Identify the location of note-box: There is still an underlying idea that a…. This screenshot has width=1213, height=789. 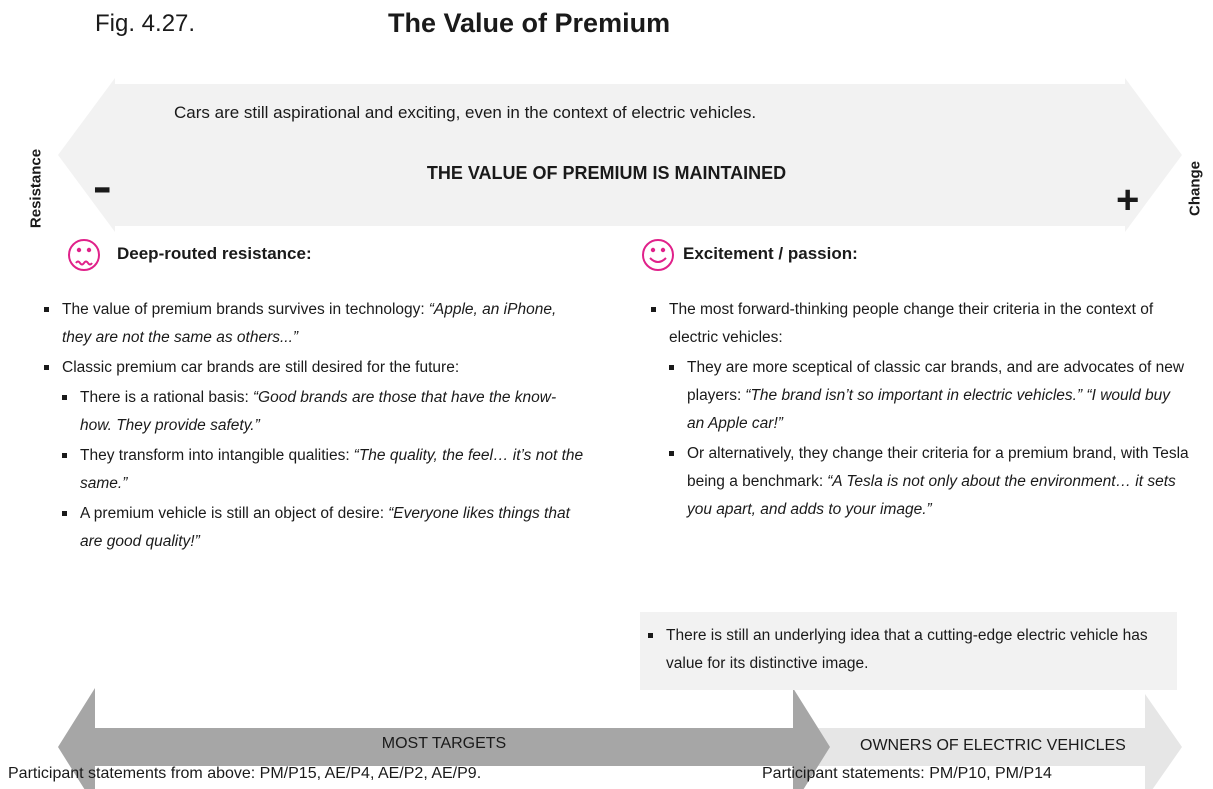
(908, 651).